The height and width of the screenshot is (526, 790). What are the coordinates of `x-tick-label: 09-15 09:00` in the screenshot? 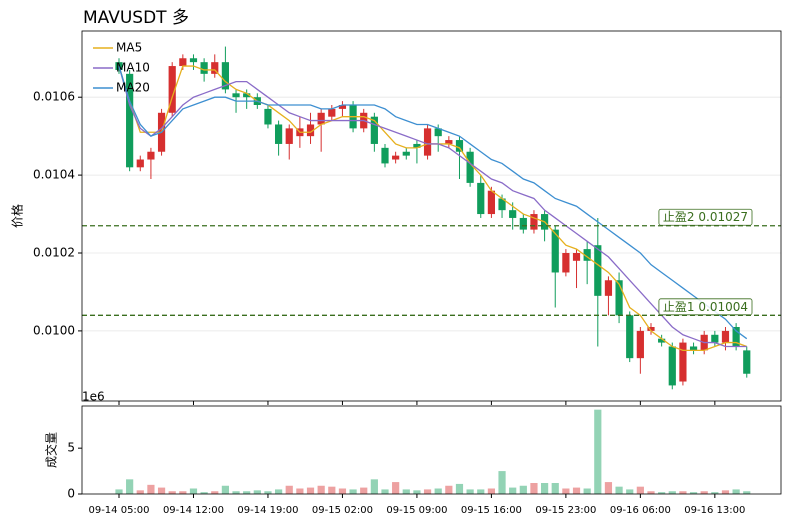 It's located at (416, 510).